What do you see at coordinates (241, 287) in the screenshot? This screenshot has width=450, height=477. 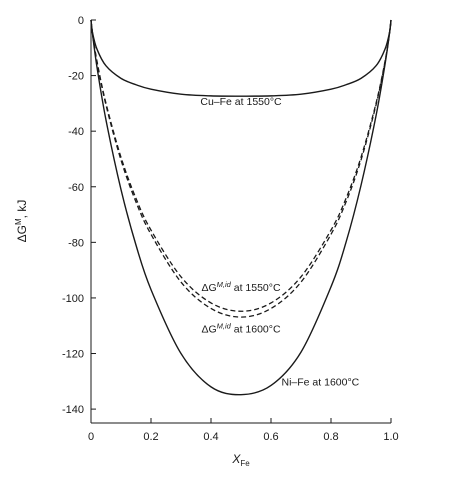 I see `annotation-ideal1550-label: ΔGM,id at 1550°C` at bounding box center [241, 287].